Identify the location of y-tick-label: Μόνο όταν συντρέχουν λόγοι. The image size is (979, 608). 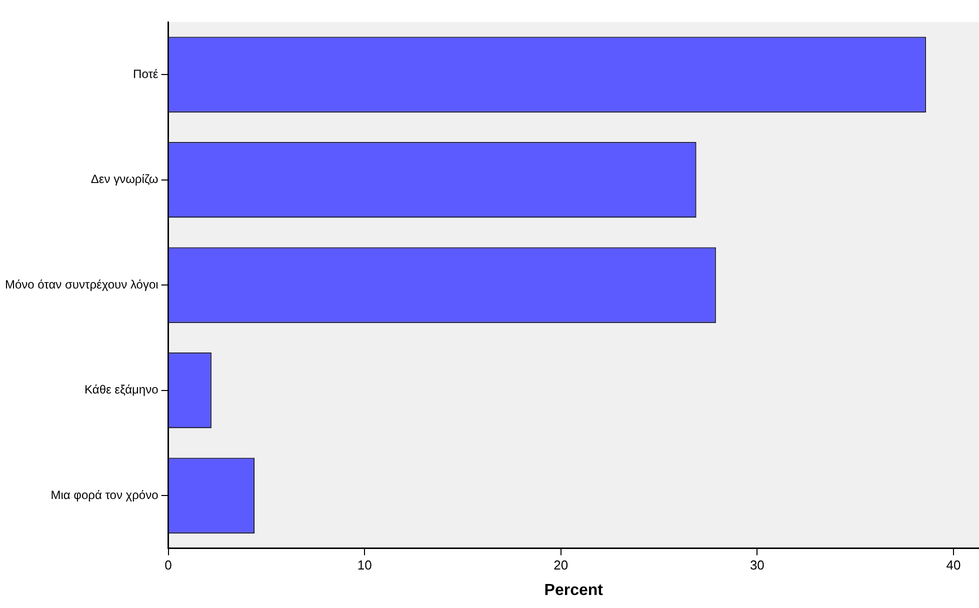
(81, 284).